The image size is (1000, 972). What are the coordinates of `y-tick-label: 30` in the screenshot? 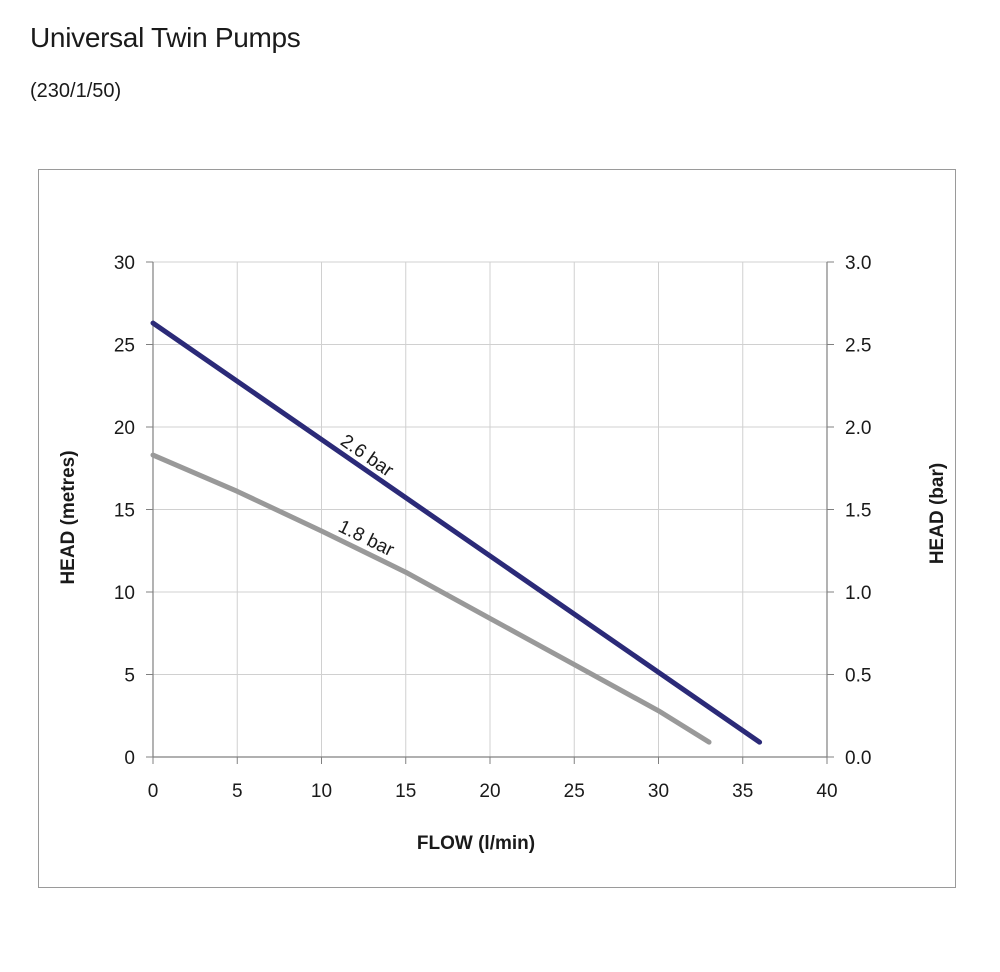 It's located at (124, 263).